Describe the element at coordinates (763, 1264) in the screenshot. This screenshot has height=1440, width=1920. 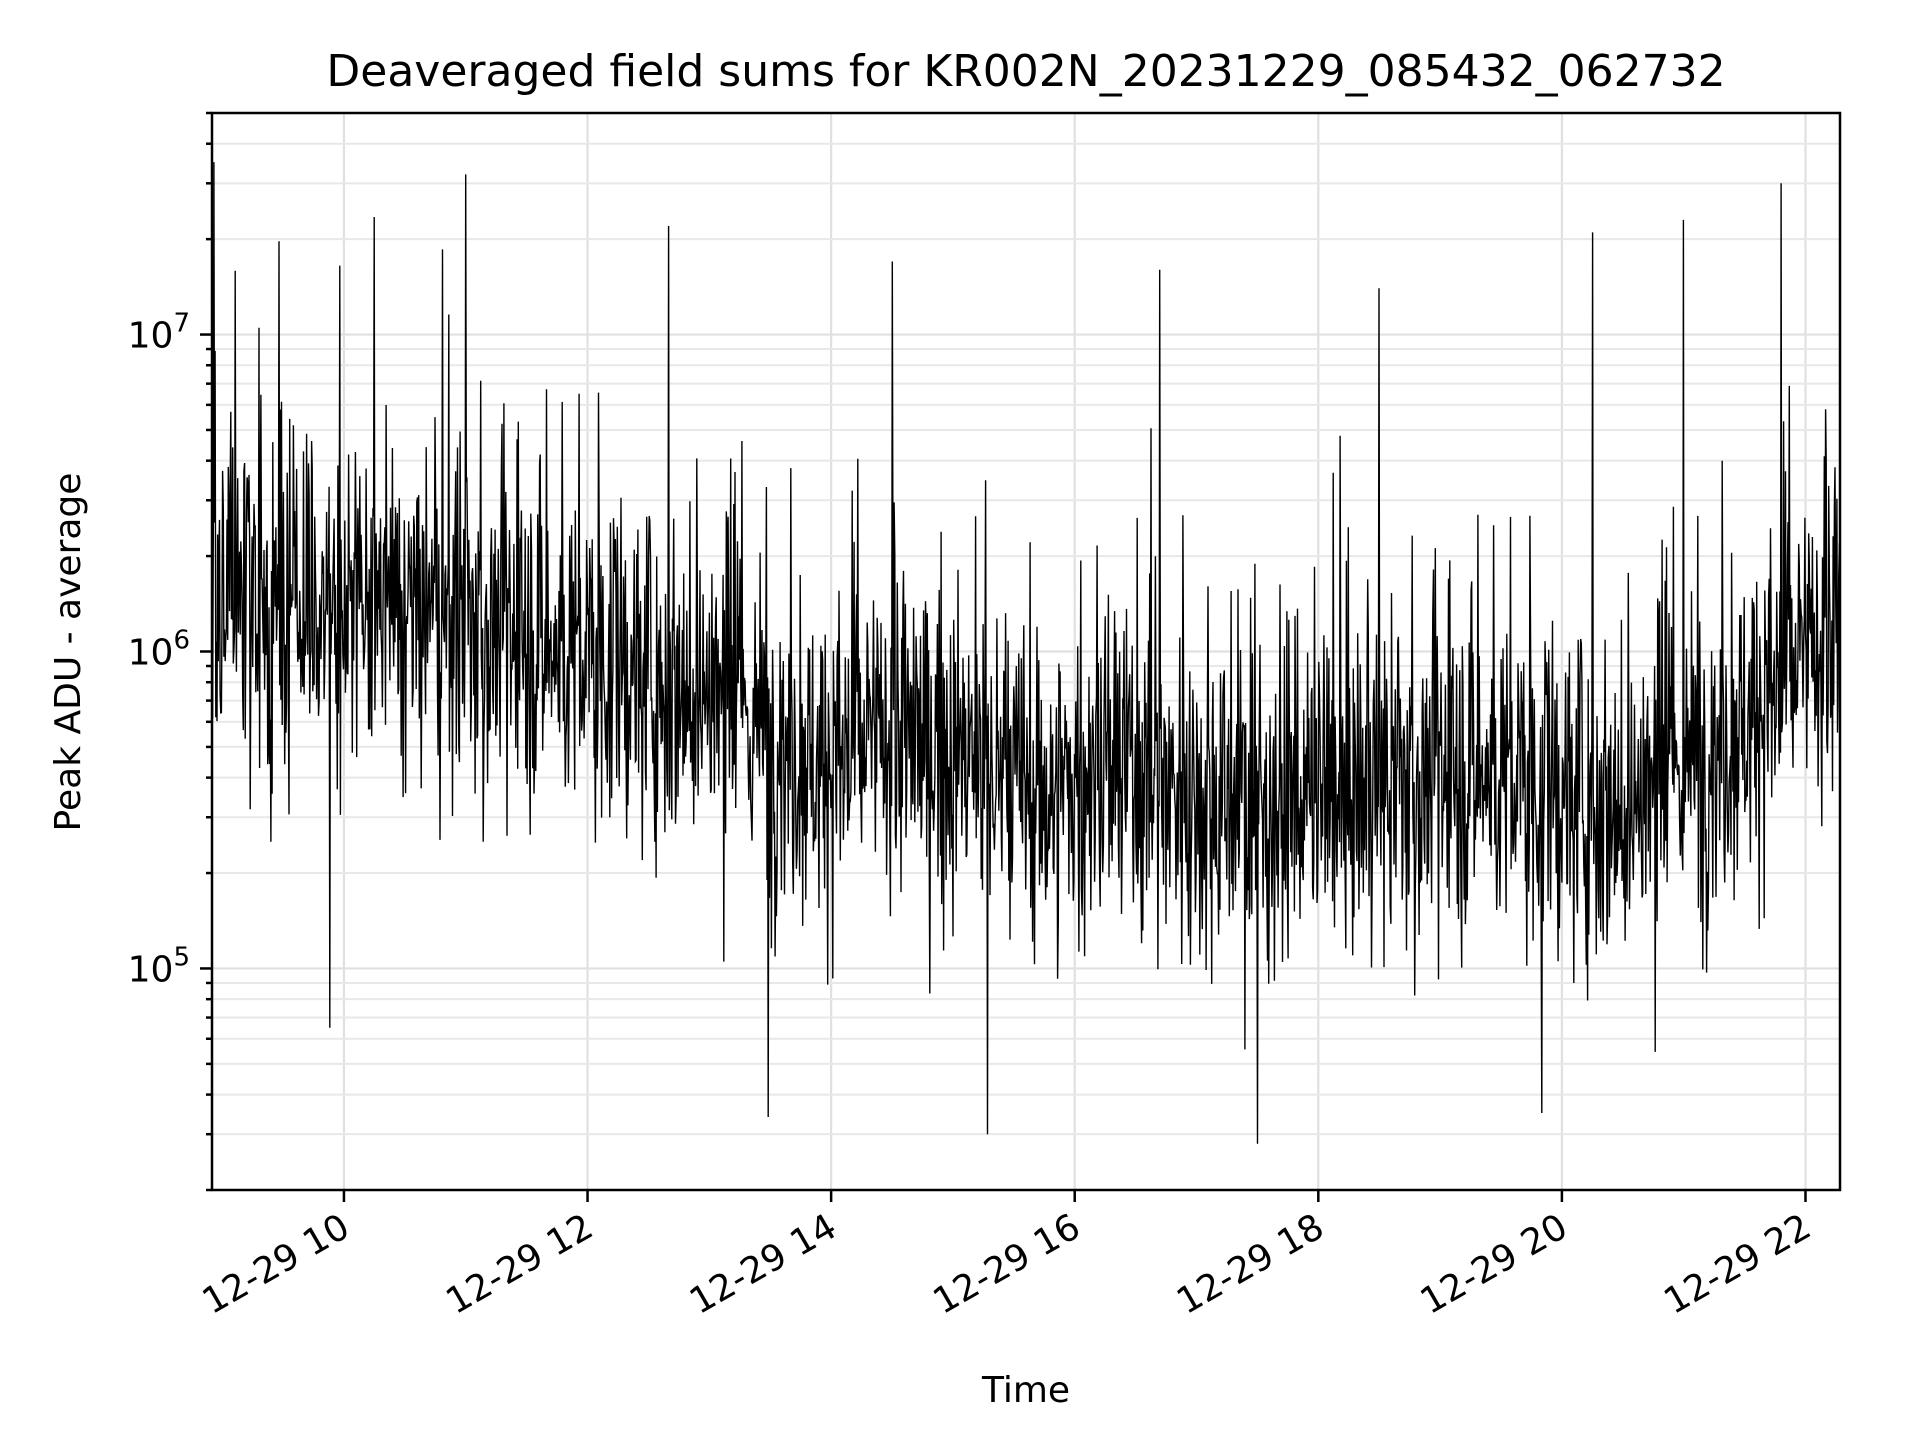
I see `x-tick-label: 12-29 14` at that location.